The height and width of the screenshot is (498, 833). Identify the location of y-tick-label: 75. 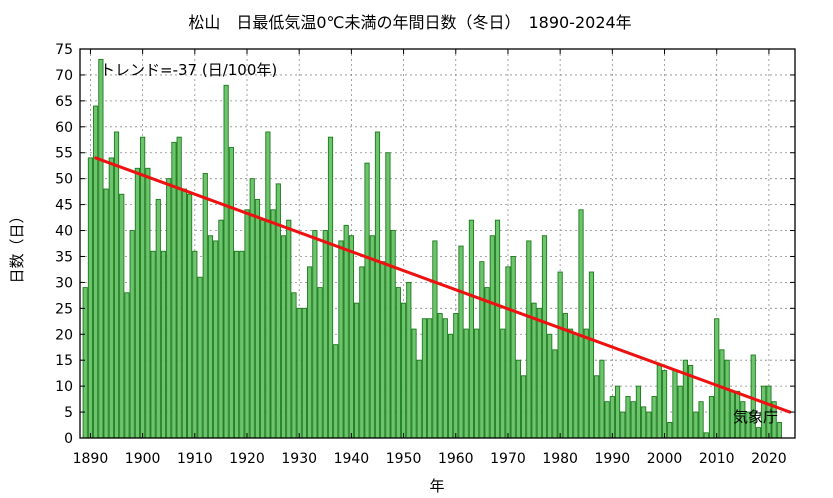
(64, 50).